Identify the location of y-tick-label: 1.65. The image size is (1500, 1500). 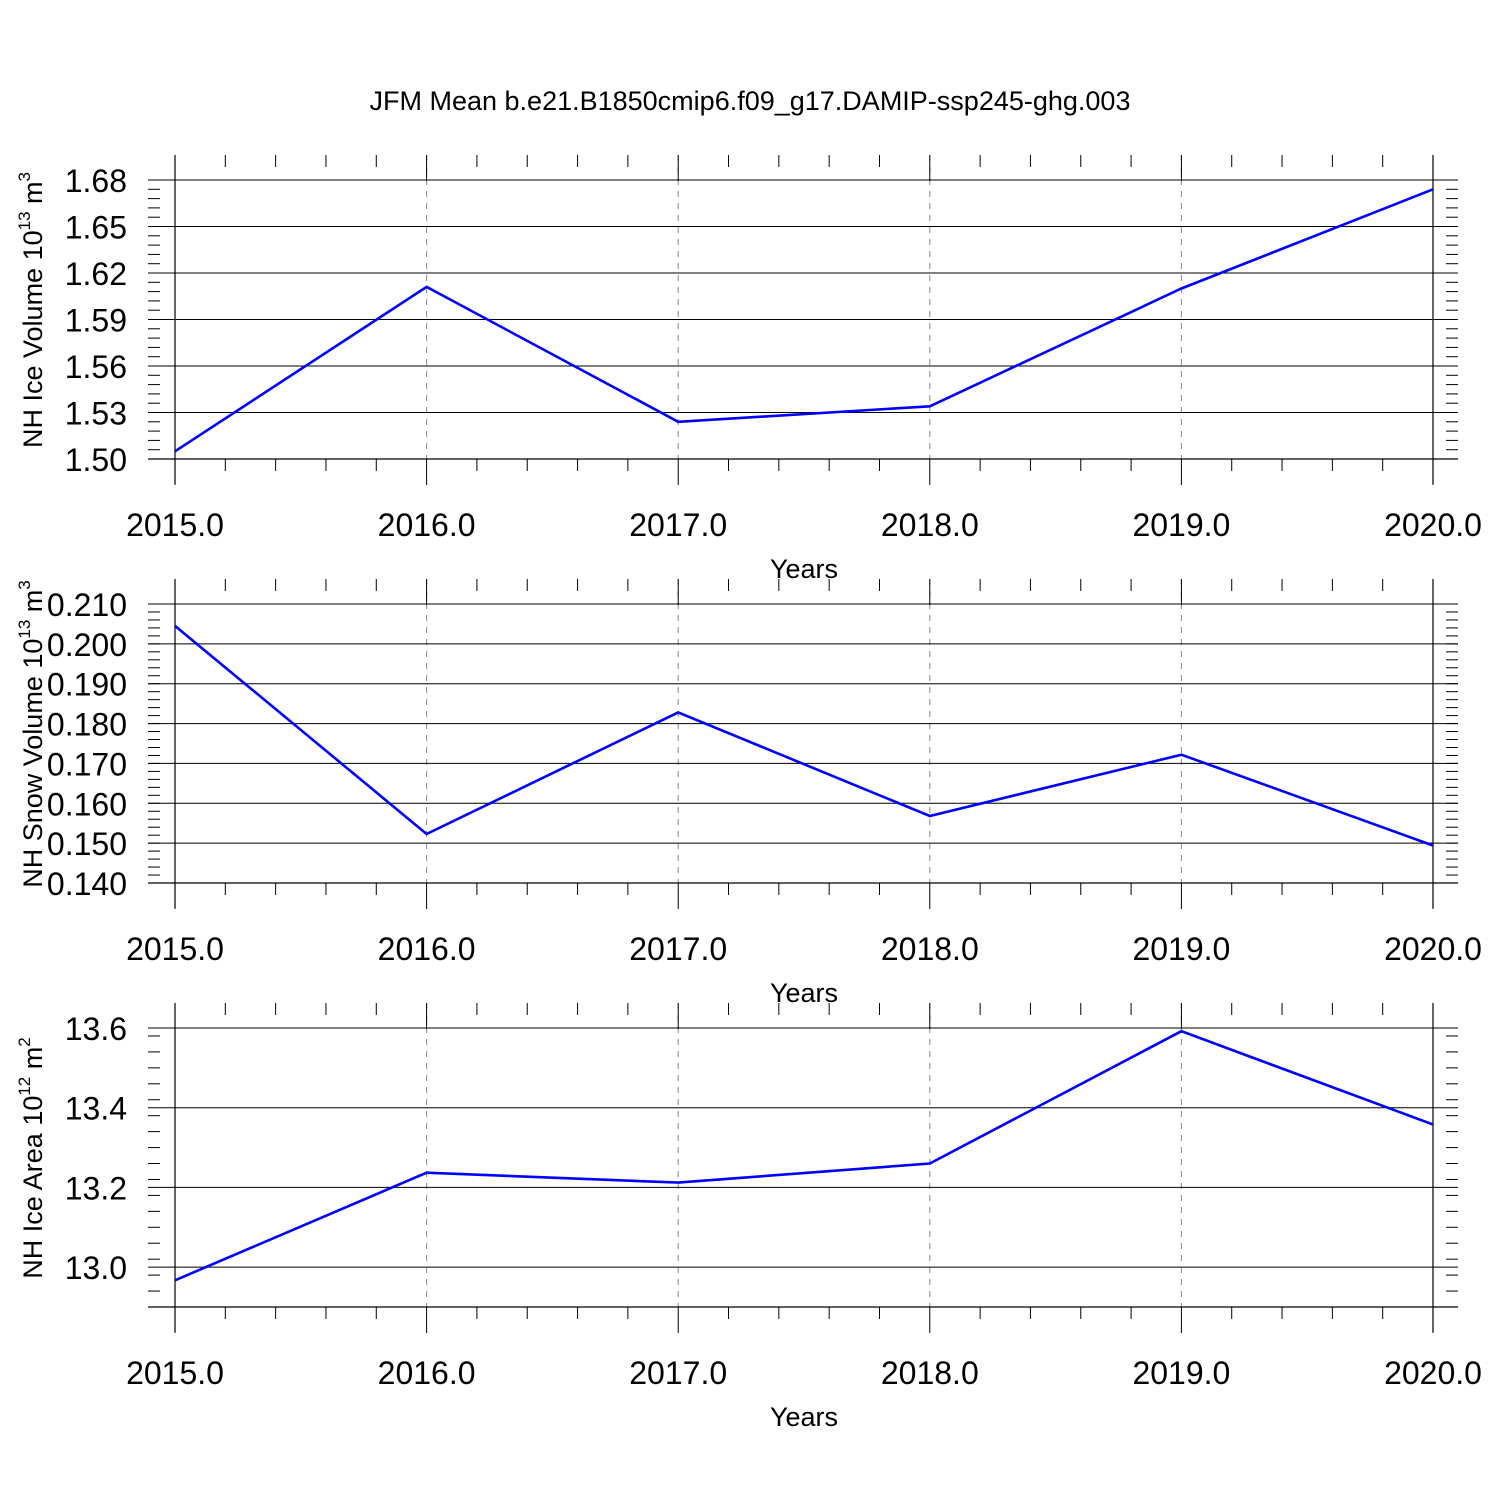
(96, 228).